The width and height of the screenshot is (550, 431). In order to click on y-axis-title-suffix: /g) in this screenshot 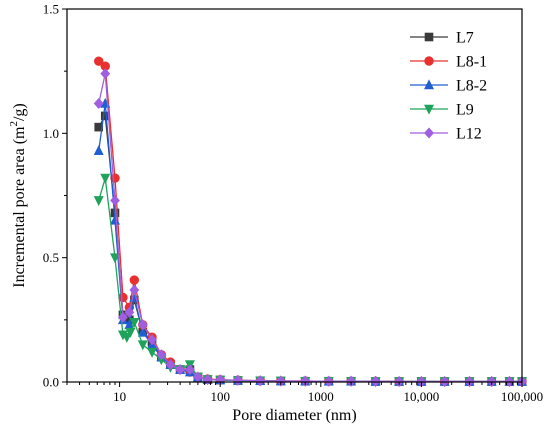, I will do `click(19, 112)`.